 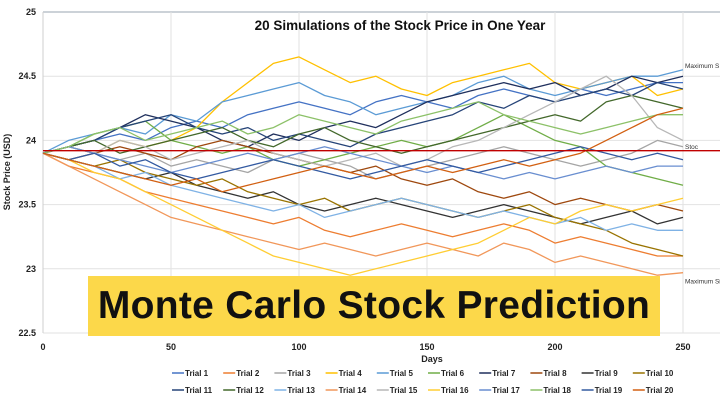 What do you see at coordinates (682, 347) in the screenshot?
I see `x-tick-label: 250` at bounding box center [682, 347].